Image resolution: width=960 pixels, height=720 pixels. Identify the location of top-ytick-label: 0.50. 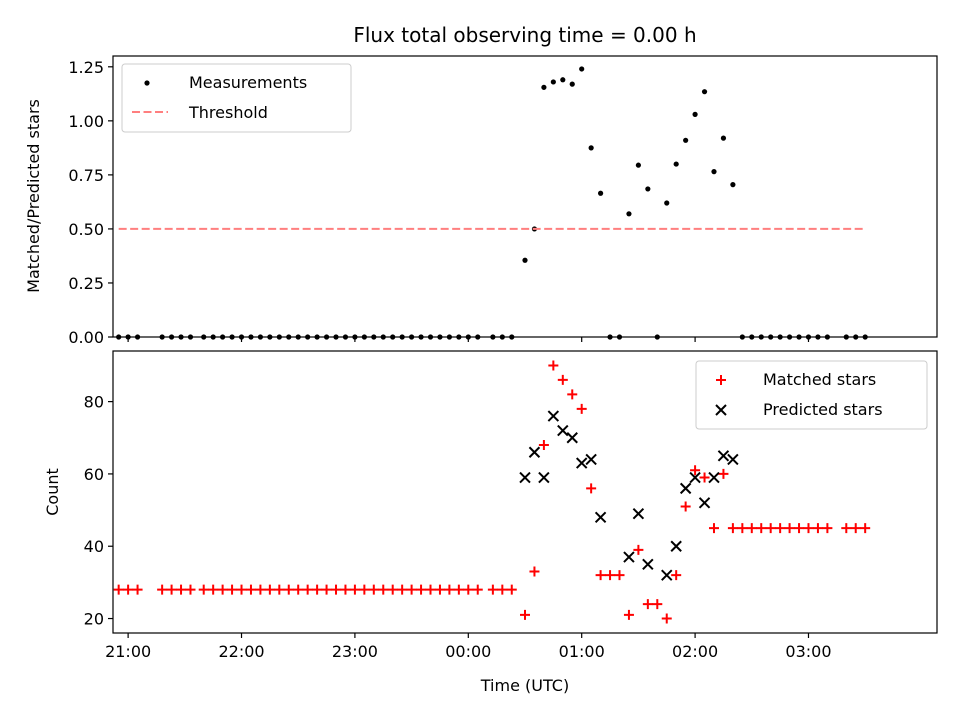
(86, 229).